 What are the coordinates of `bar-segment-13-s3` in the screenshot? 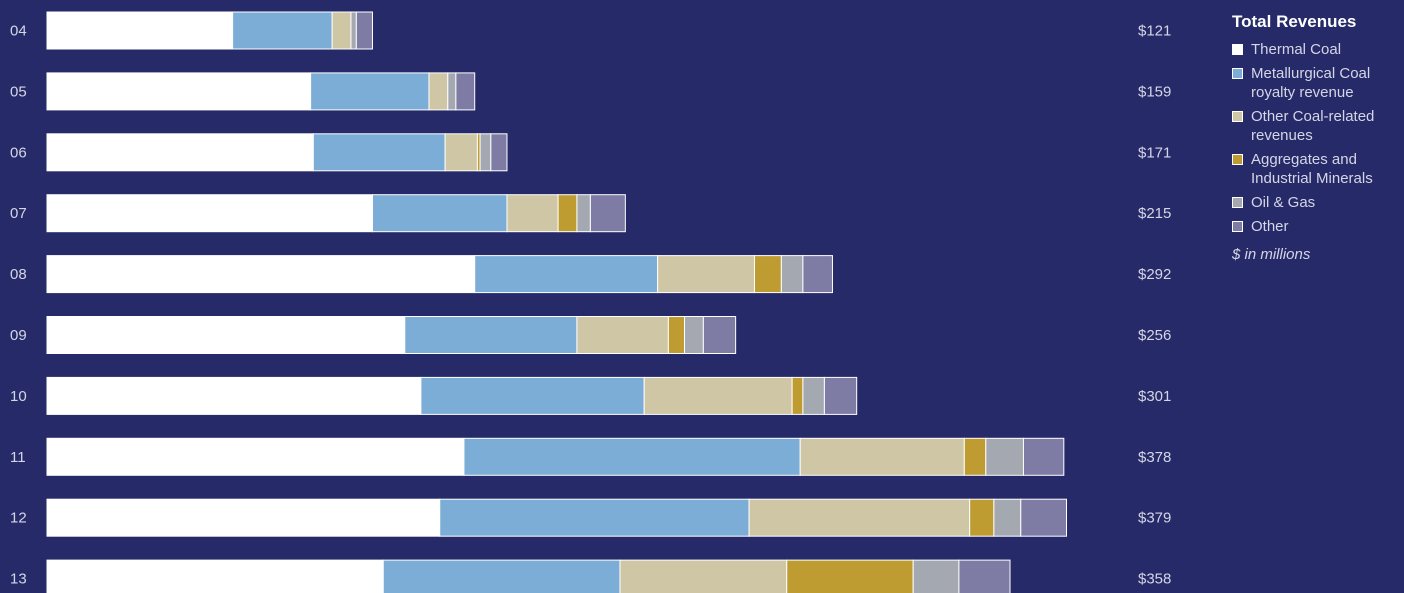 It's located at (850, 576).